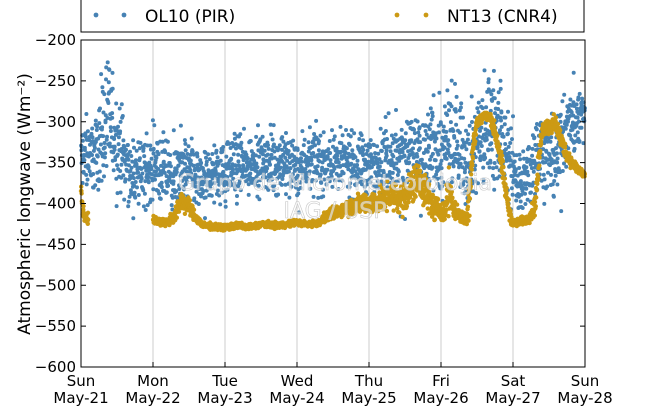 Image resolution: width=650 pixels, height=409 pixels. Describe the element at coordinates (502, 17) in the screenshot. I see `legend-label-2: NT13 (CNR4)` at that location.